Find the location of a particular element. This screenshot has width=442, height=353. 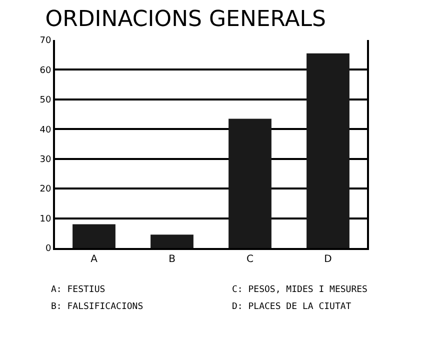

x-tick-label: B is located at coordinates (172, 259).